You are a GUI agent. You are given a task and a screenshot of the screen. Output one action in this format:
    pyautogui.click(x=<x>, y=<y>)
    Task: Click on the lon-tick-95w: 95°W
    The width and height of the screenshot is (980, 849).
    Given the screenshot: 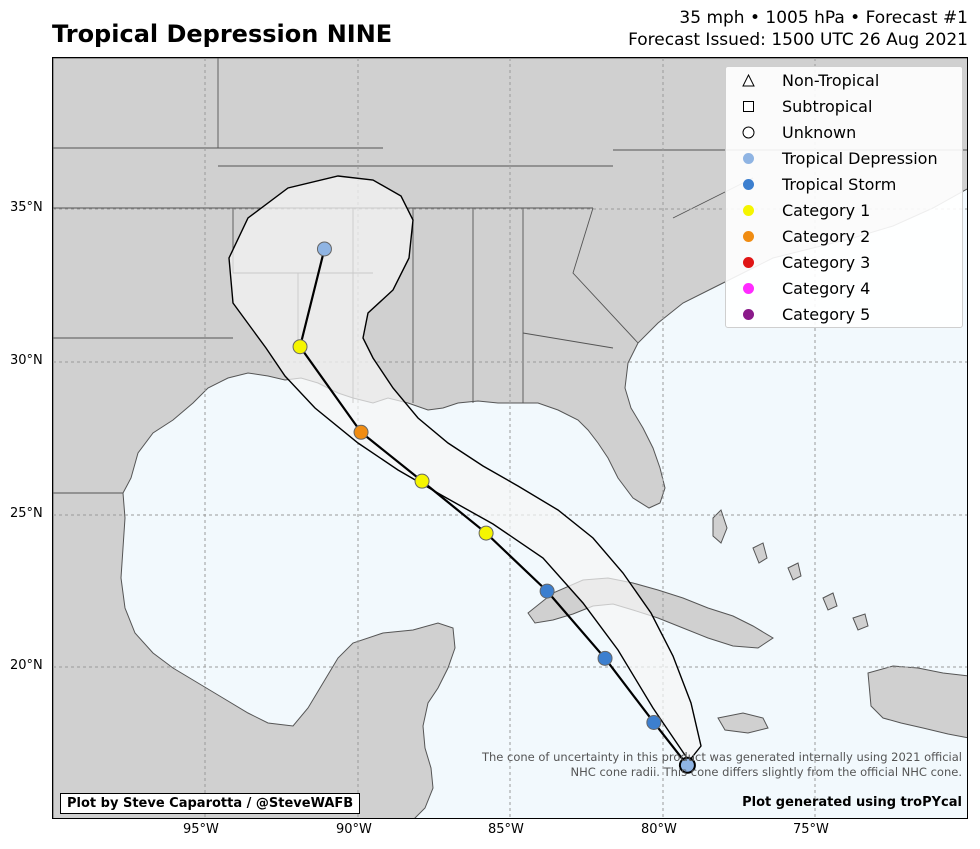 What is the action you would take?
    pyautogui.click(x=201, y=829)
    